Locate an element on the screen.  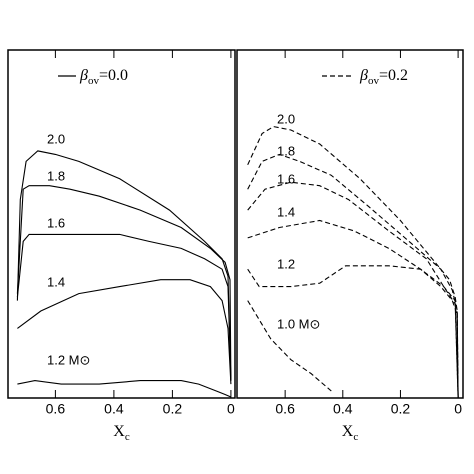
legend-suffix: =0.2 is located at coordinates (393, 75).